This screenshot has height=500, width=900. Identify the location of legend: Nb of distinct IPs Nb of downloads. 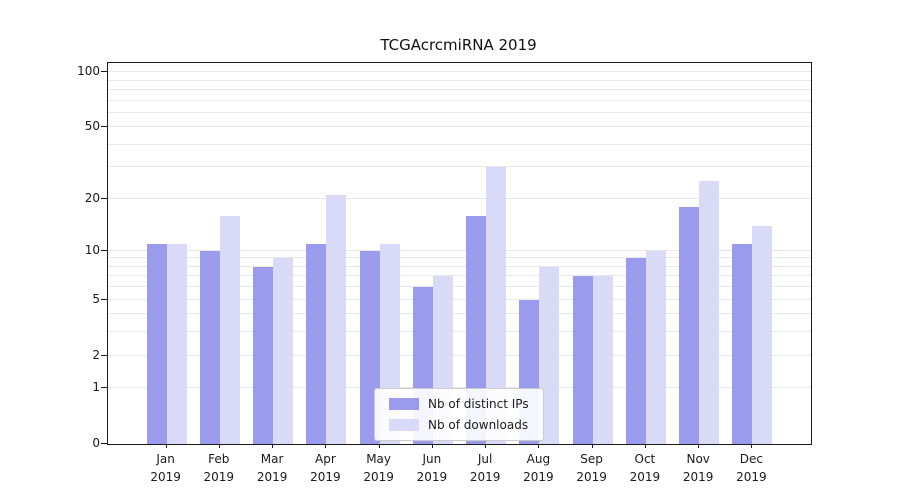
(459, 414).